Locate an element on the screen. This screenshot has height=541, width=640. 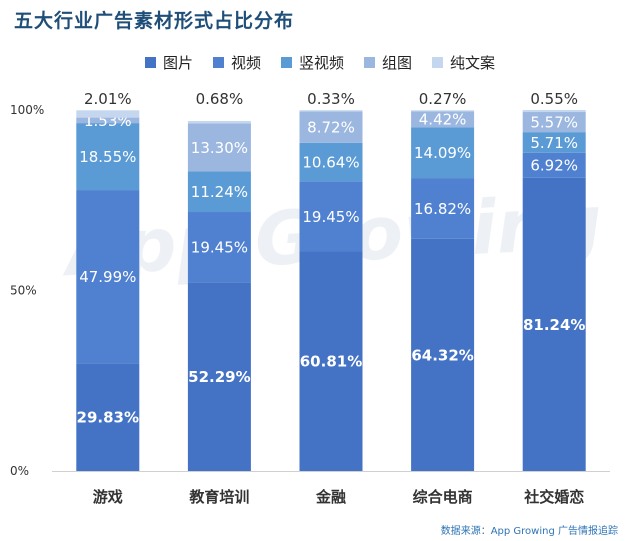
data-label: 29.83% is located at coordinates (108, 418).